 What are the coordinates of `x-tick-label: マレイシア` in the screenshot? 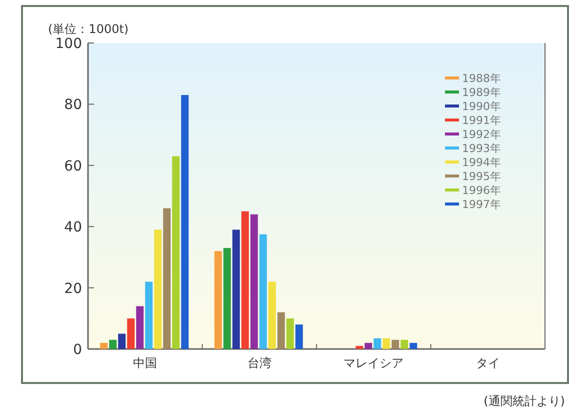 It's located at (374, 363).